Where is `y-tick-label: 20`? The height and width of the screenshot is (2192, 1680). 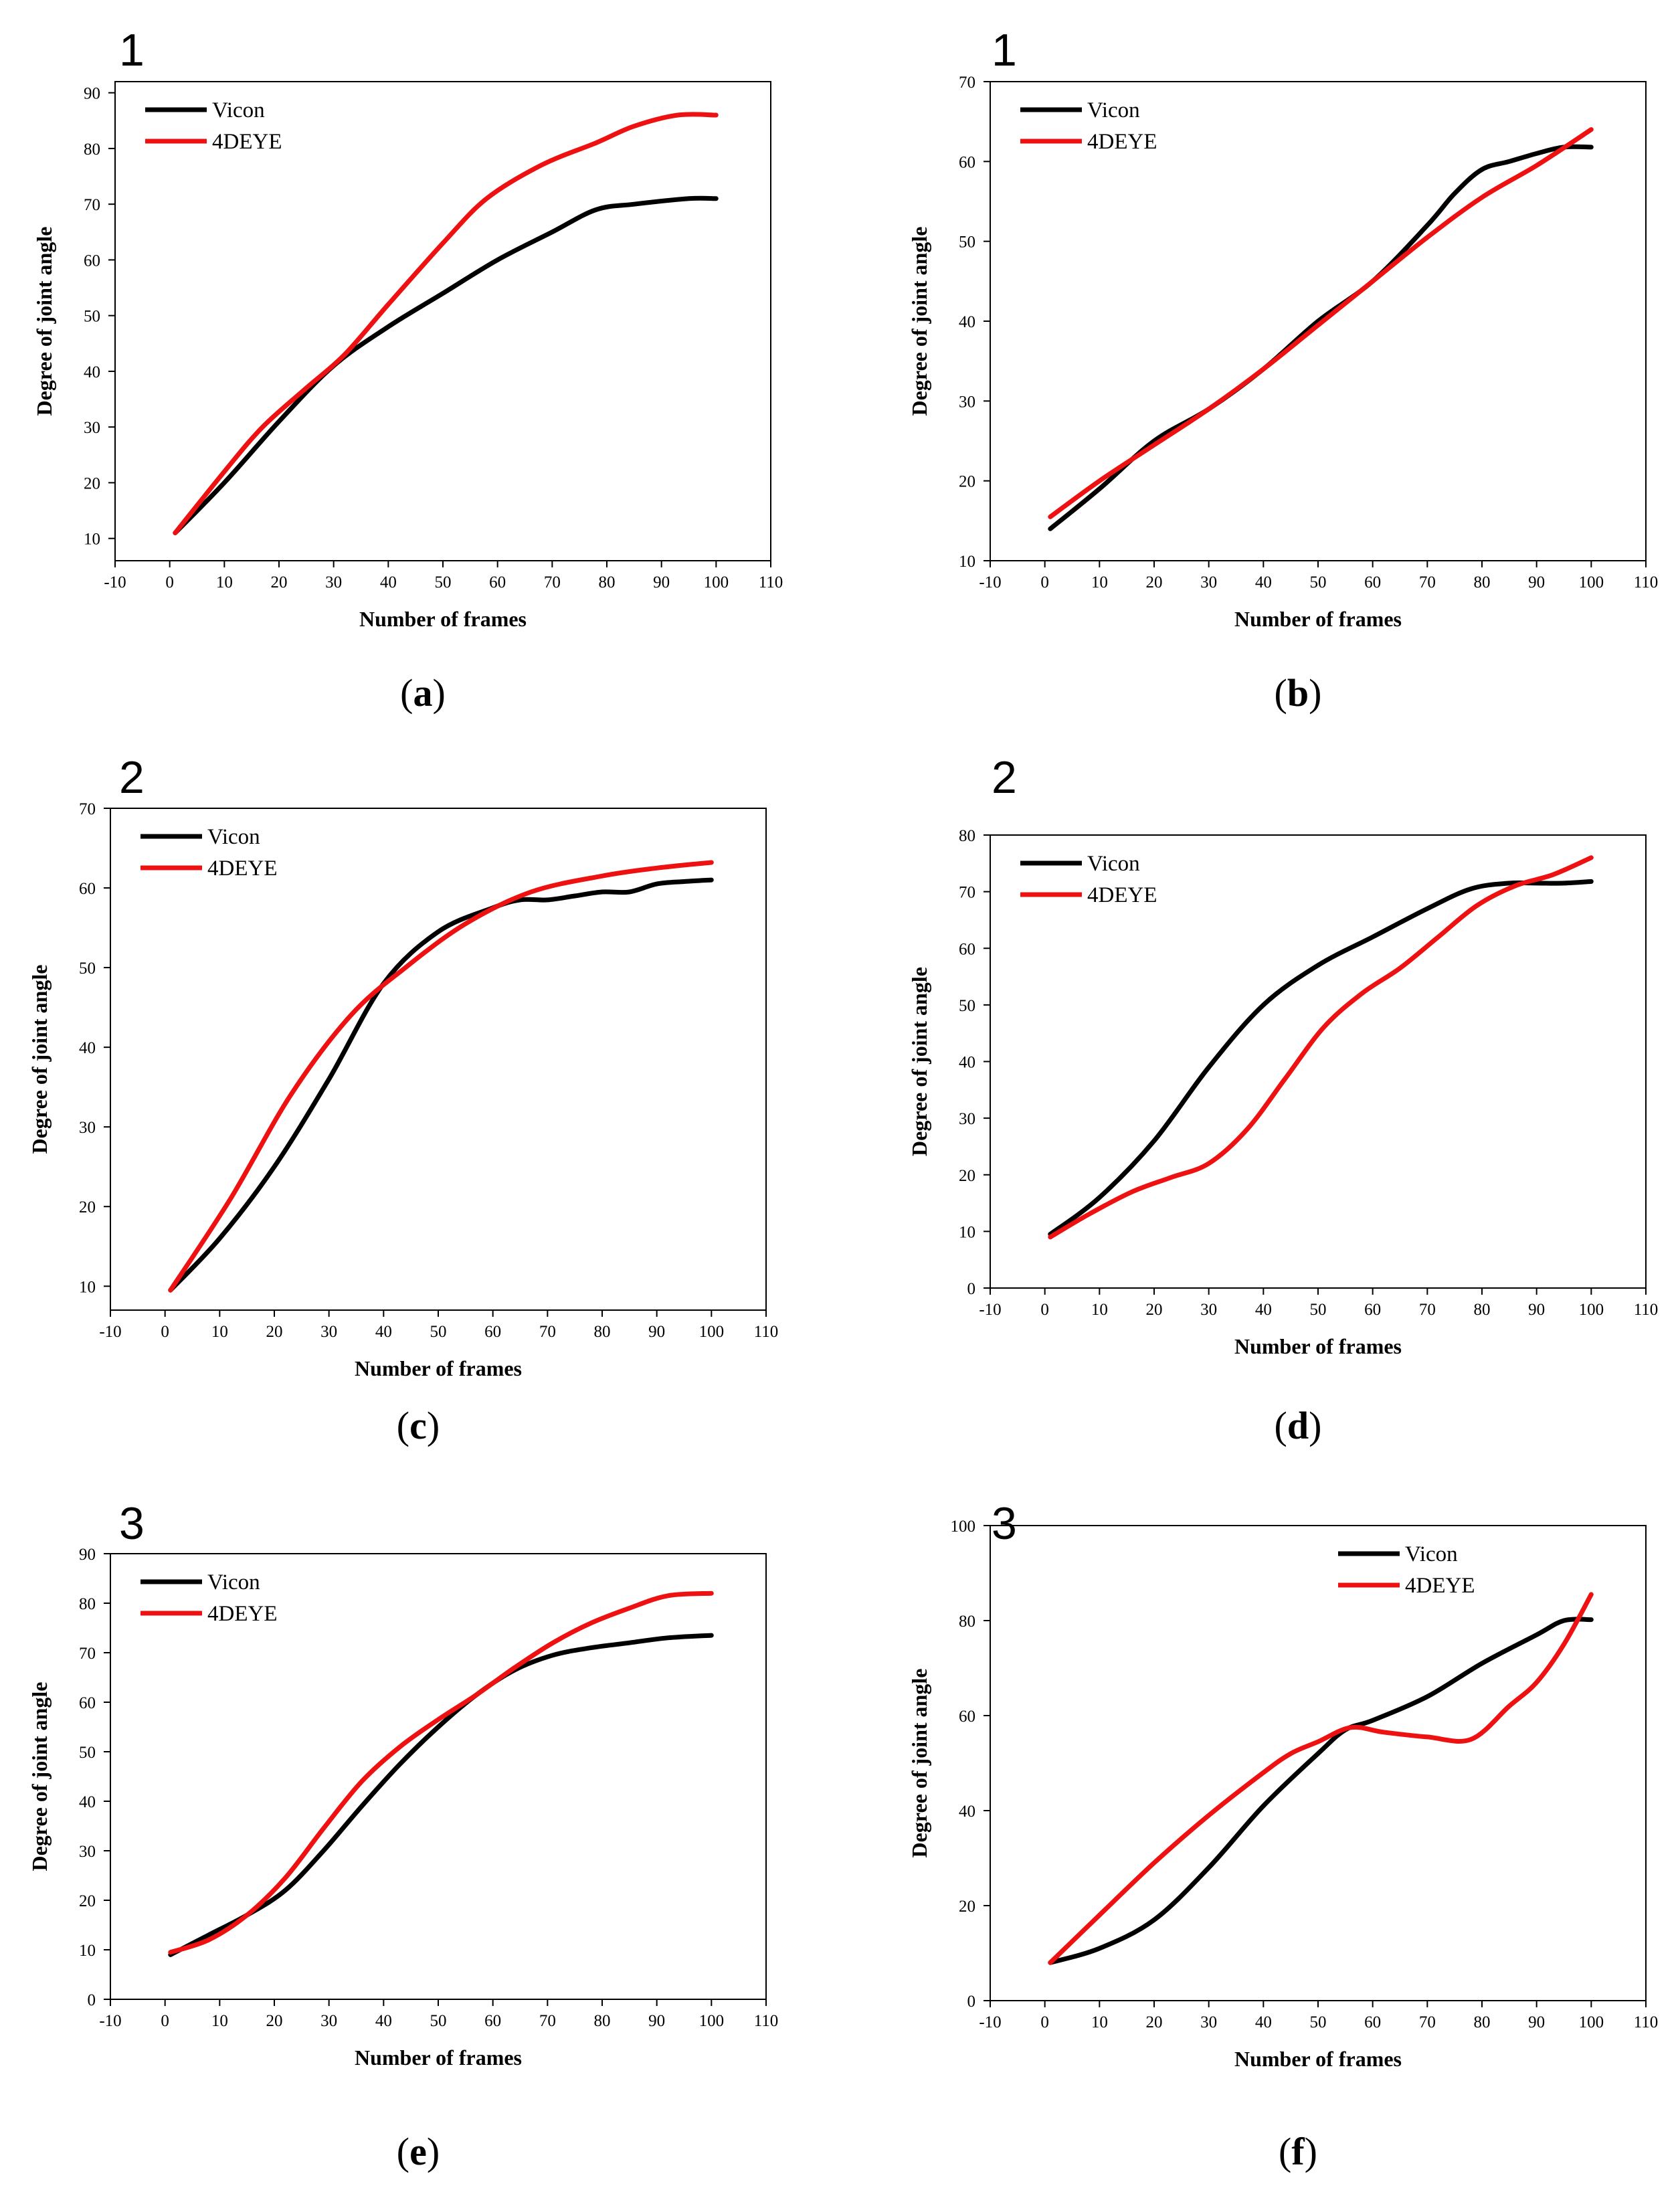 y-tick-label: 20 is located at coordinates (92, 483).